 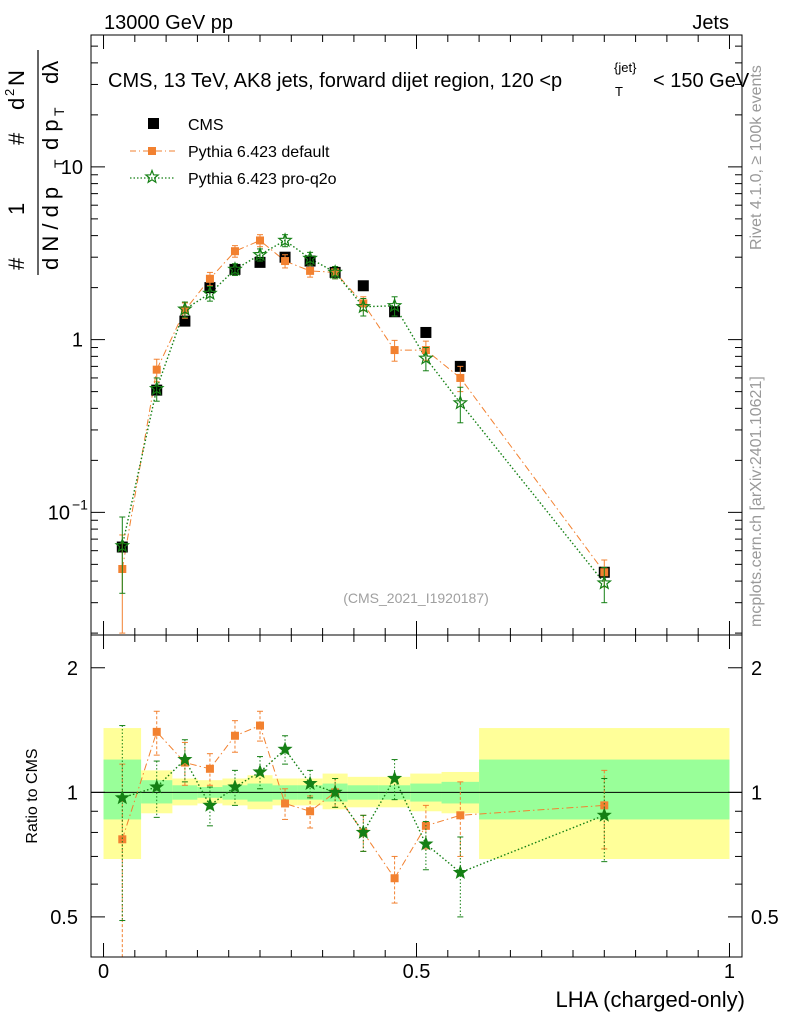 I want to click on x-tick-label: 1, so click(x=729, y=972).